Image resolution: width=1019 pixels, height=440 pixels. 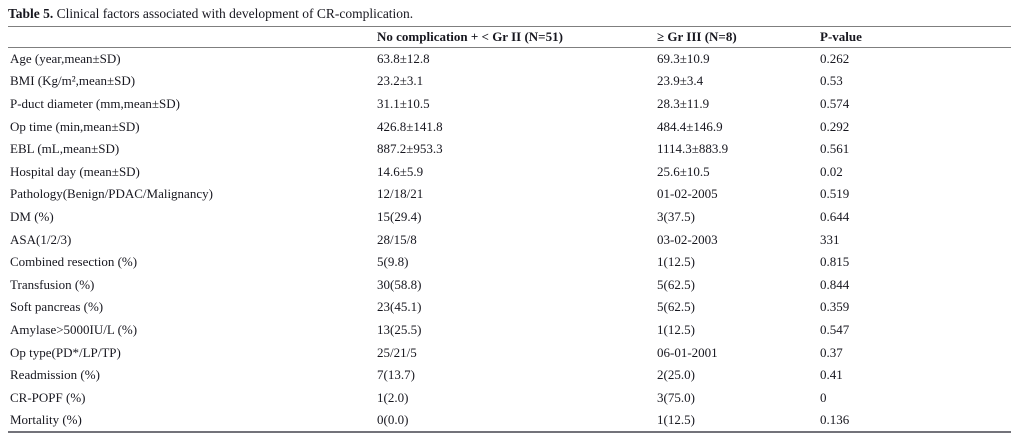 I want to click on row-value-group2: 3(37.5), so click(x=676, y=216).